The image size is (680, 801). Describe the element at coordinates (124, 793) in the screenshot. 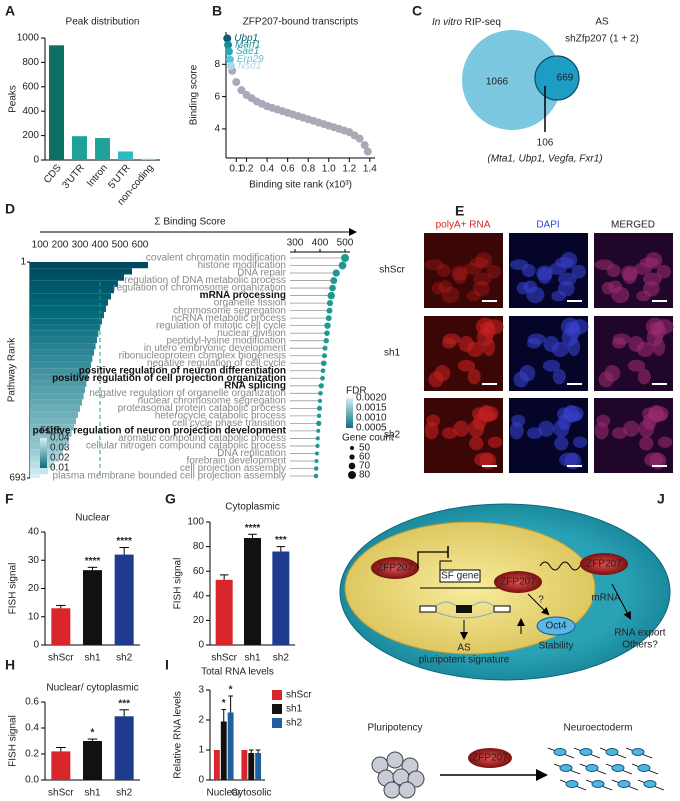

I see `x-tick-label: sh2` at that location.